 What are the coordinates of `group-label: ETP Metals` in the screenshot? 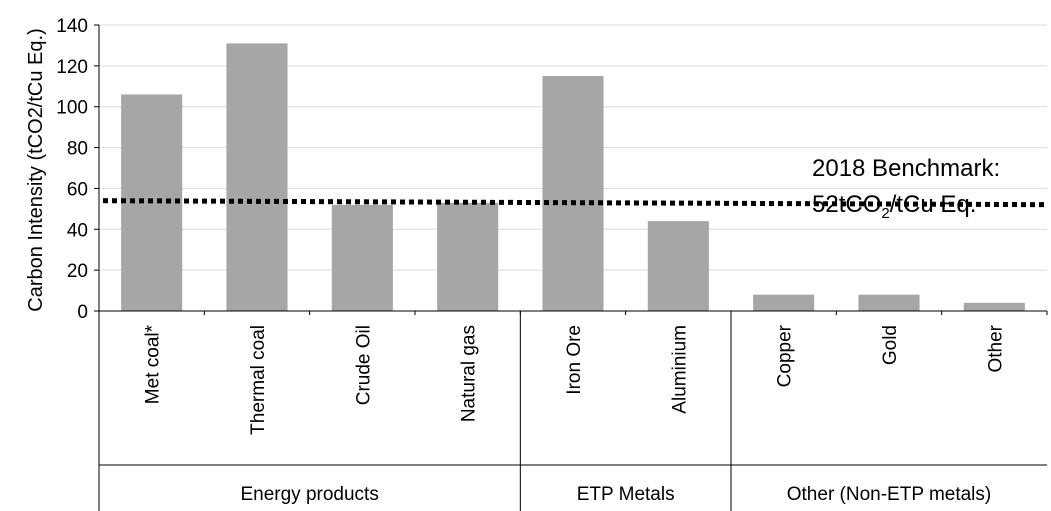 It's located at (626, 494).